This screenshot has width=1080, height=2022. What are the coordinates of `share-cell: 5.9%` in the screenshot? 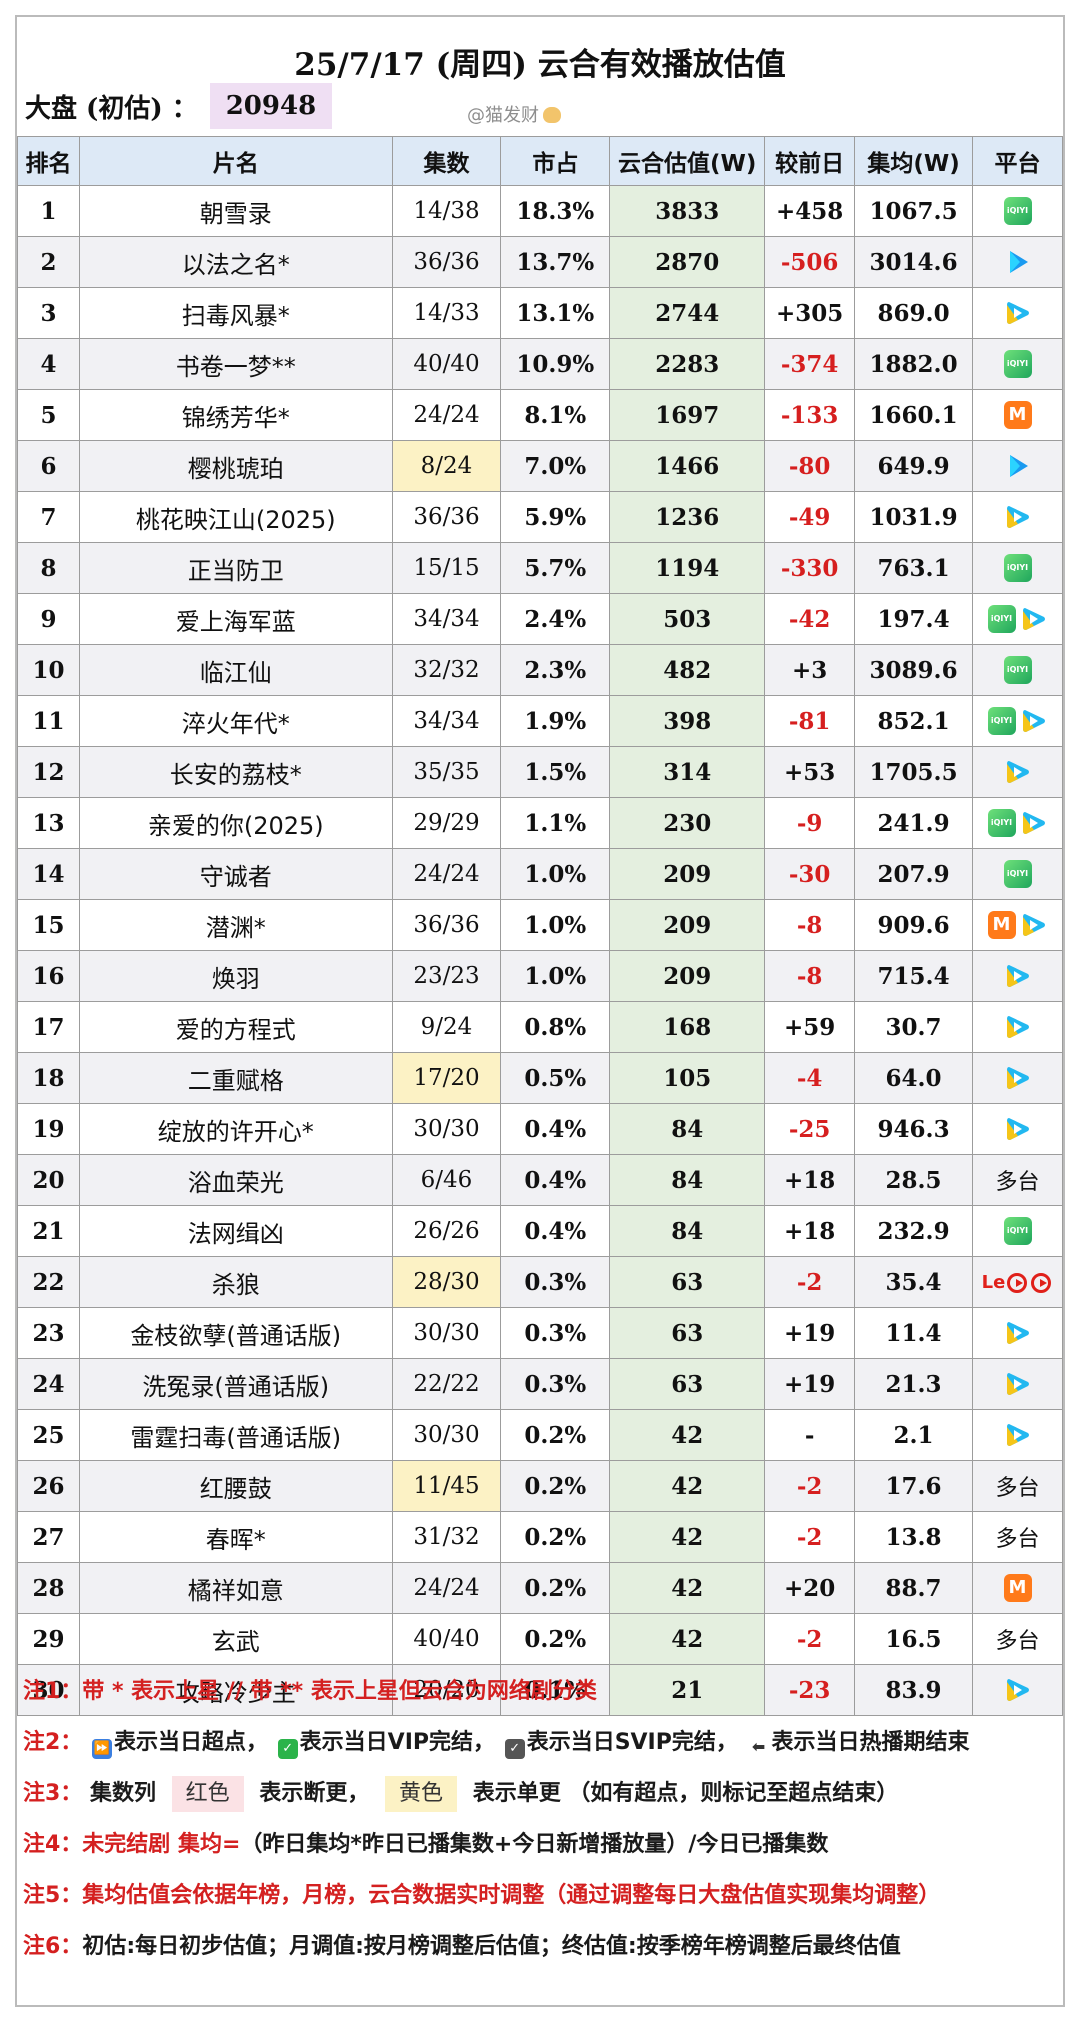 It's located at (555, 517).